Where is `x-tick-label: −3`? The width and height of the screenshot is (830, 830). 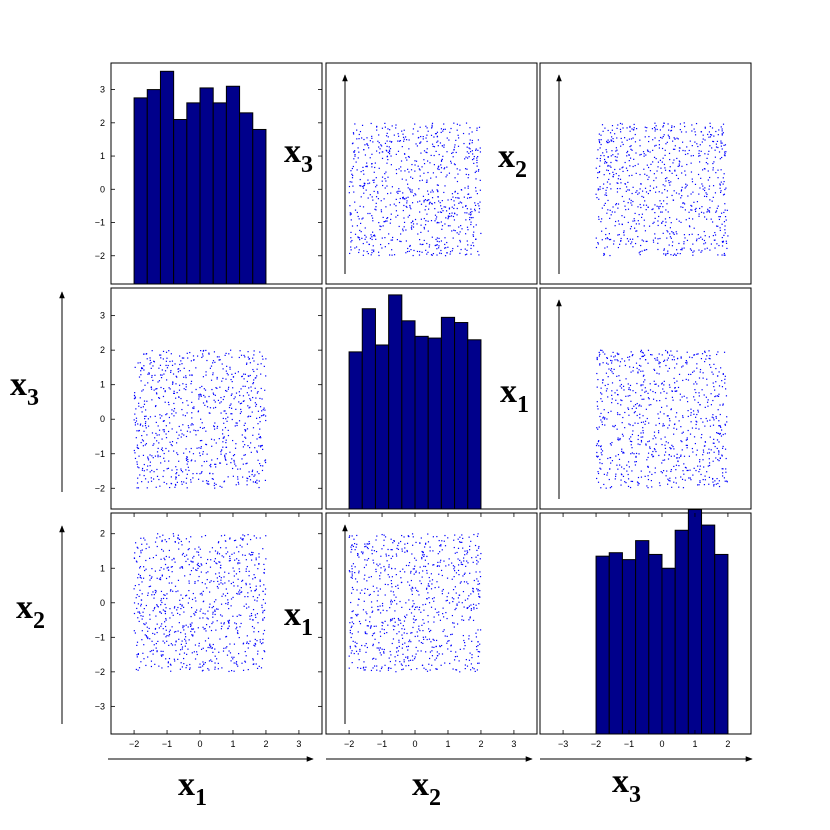 x-tick-label: −3 is located at coordinates (563, 744).